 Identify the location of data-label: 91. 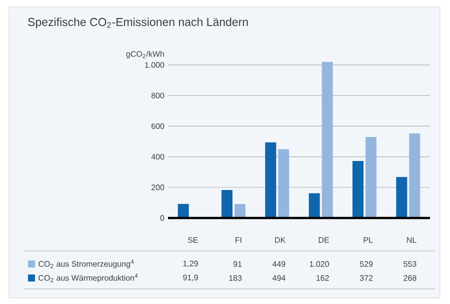
(237, 264).